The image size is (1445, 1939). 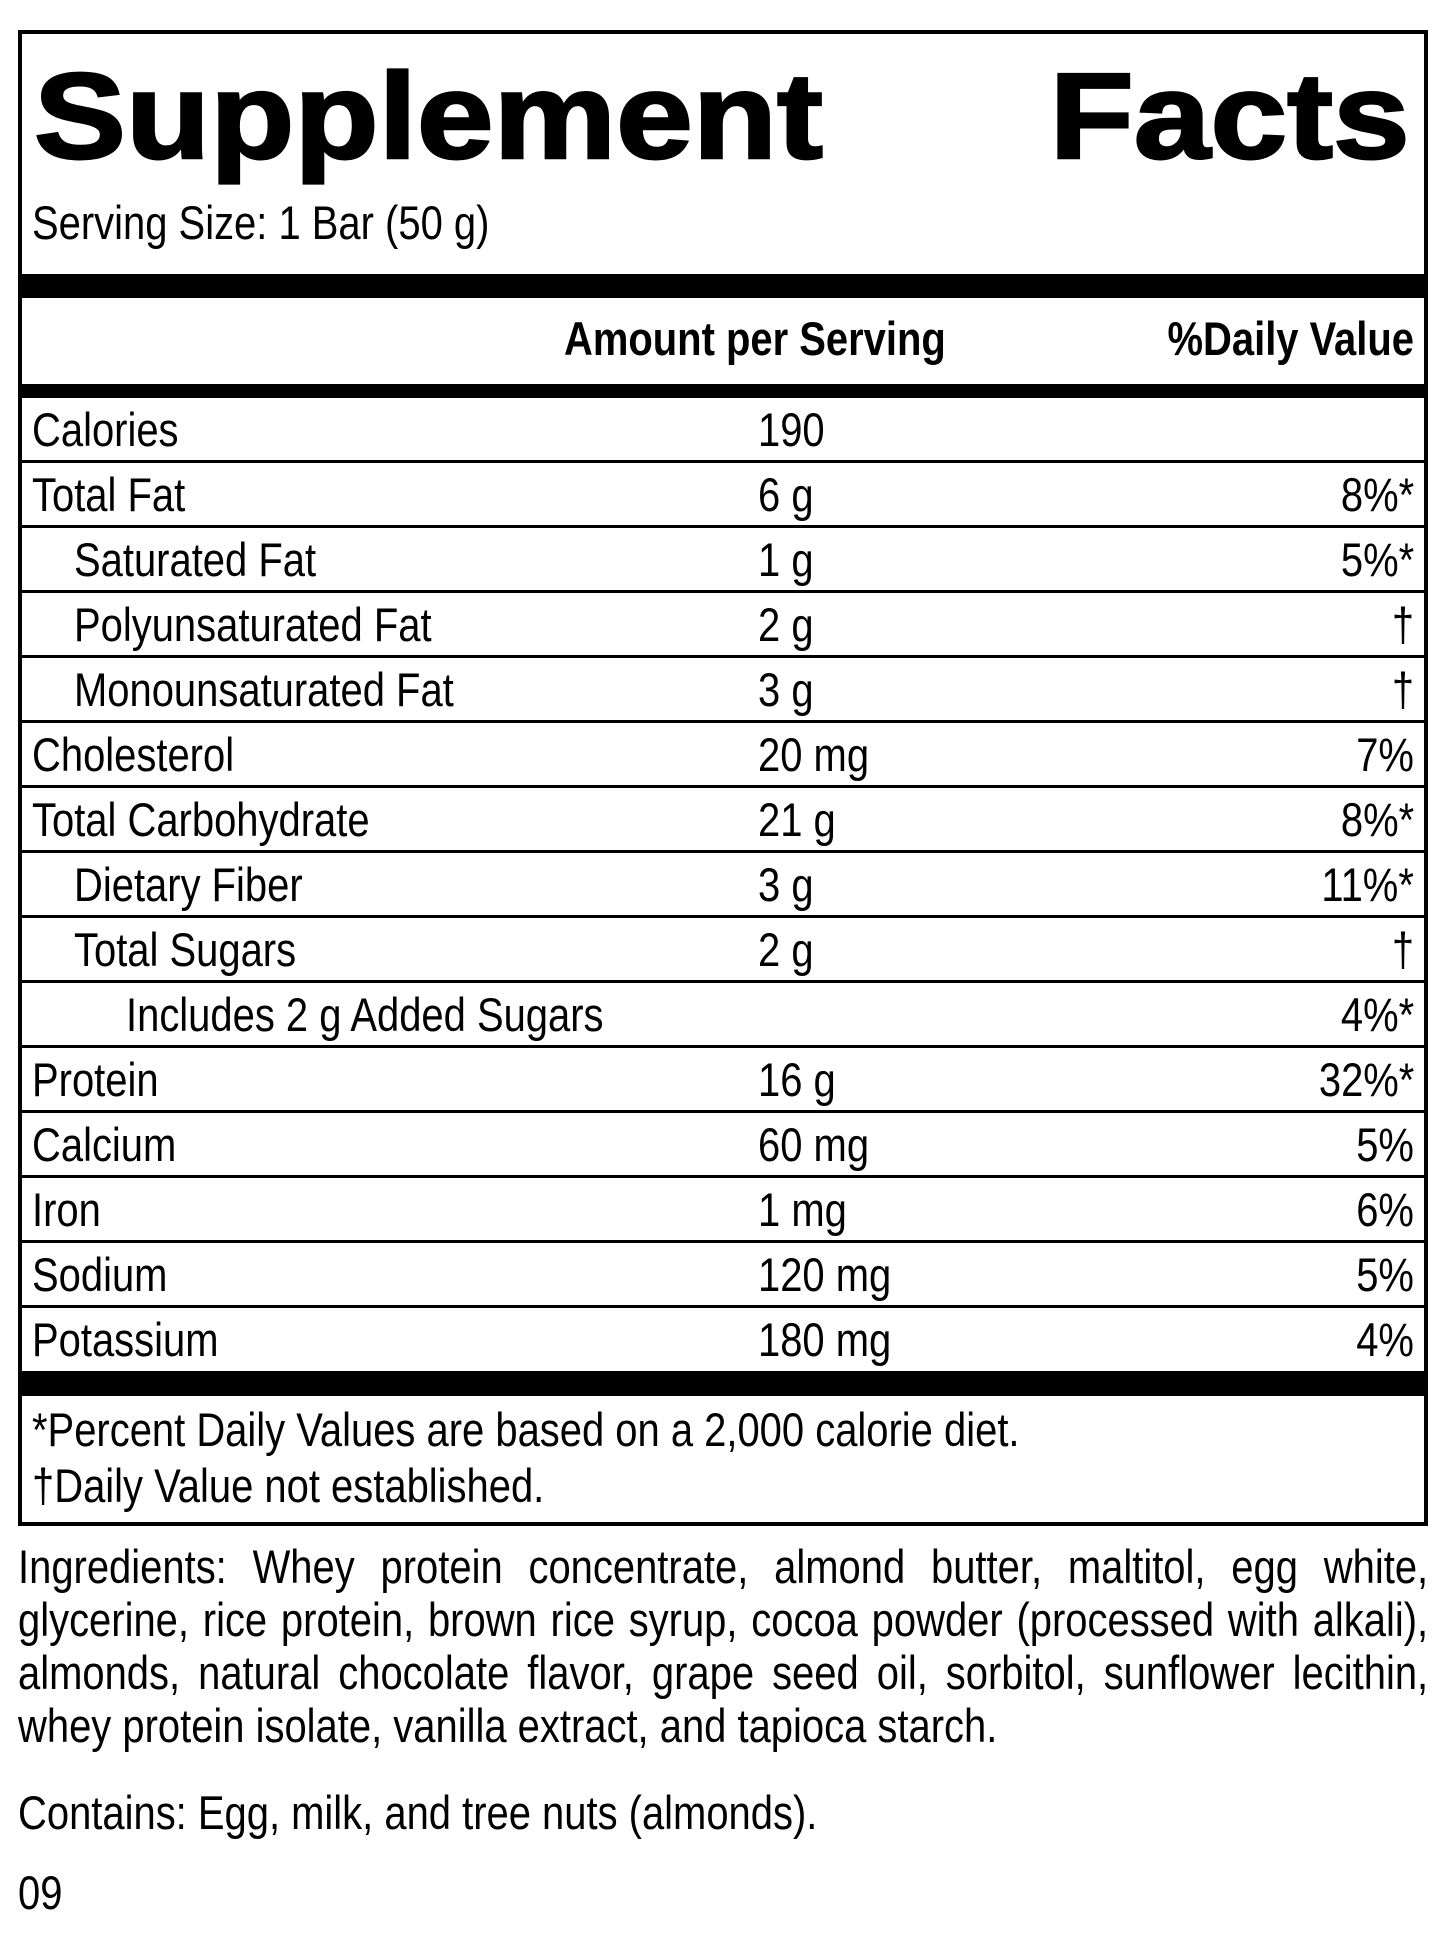 I want to click on table-row: Cholesterol 20 mg 7%, so click(x=723, y=755).